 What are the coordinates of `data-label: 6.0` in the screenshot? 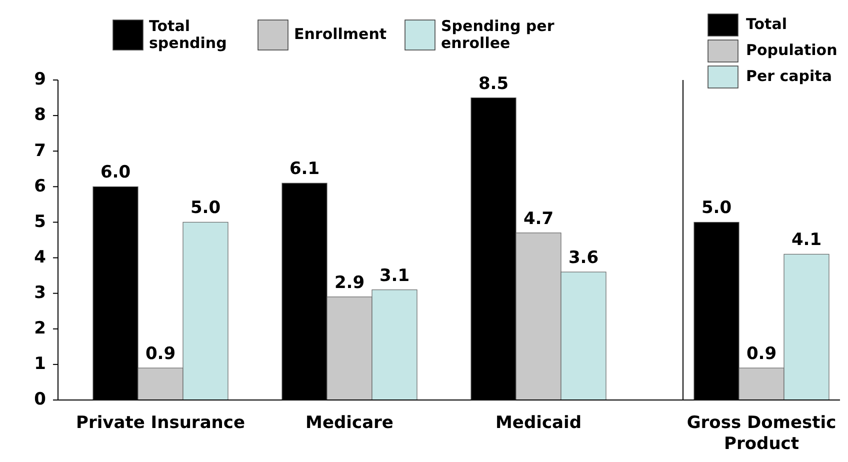 It's located at (115, 172).